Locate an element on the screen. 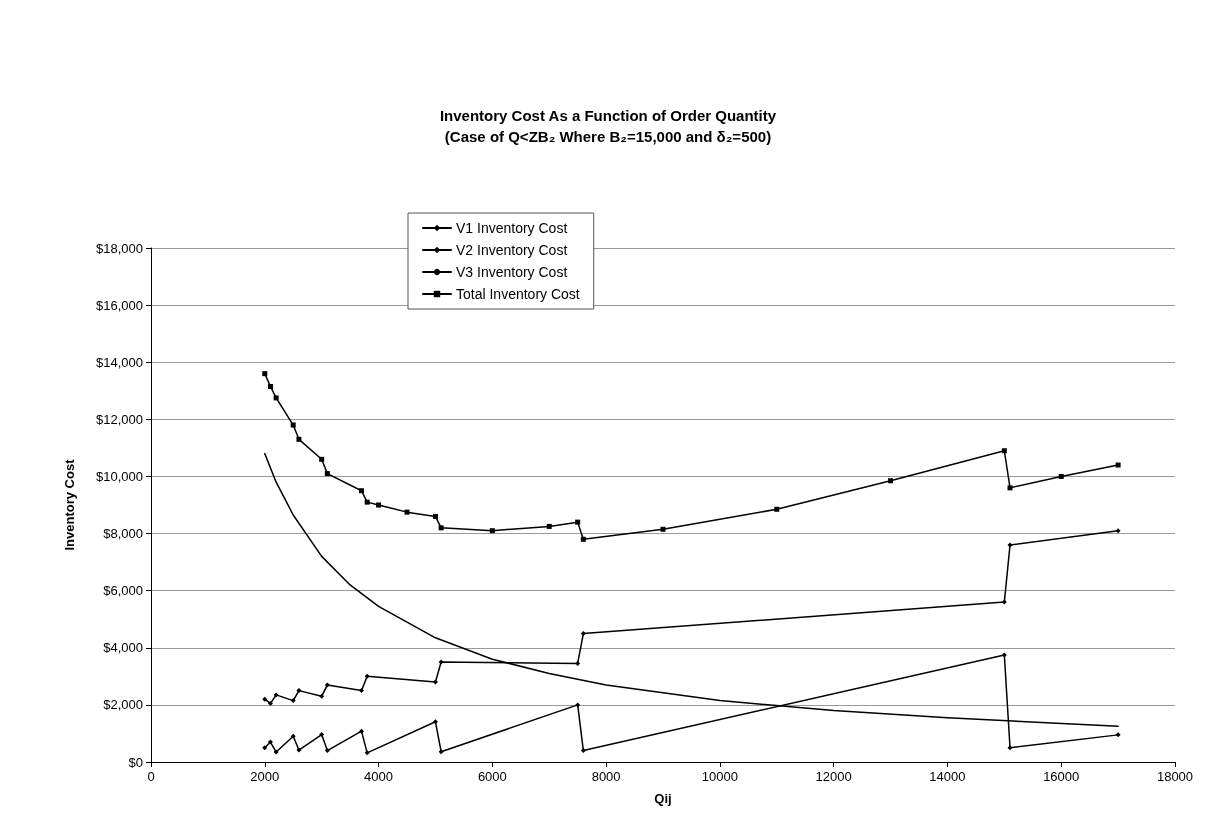  y-tick-label: $4,000 is located at coordinates (123, 648).